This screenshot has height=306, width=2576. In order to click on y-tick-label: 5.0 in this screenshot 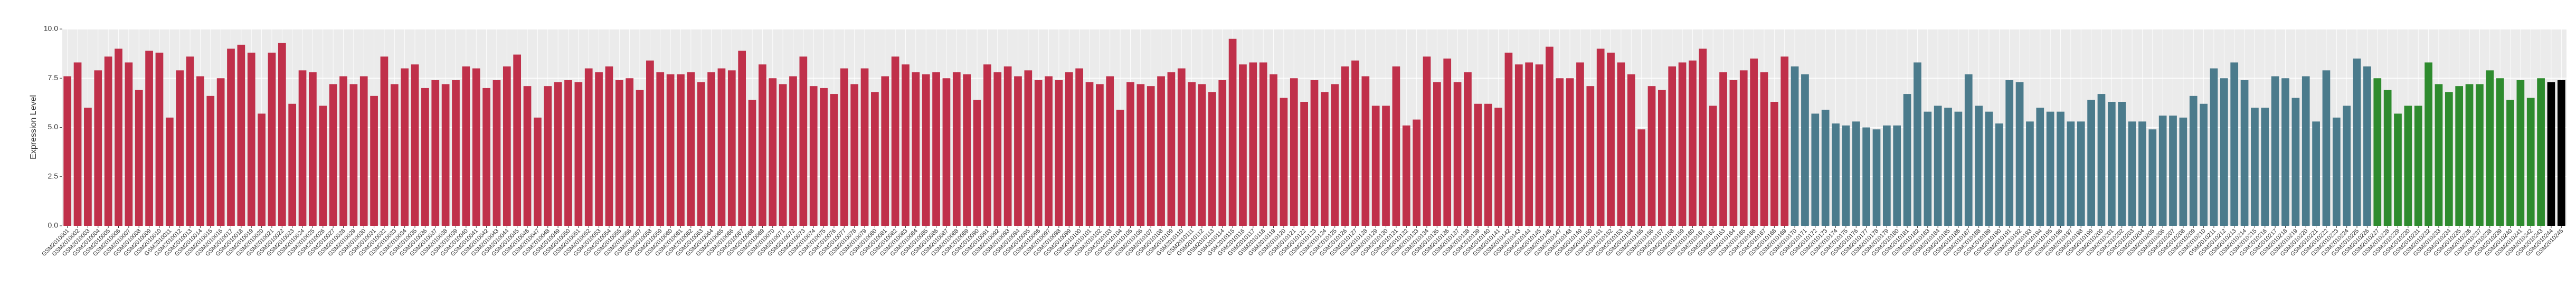, I will do `click(53, 127)`.